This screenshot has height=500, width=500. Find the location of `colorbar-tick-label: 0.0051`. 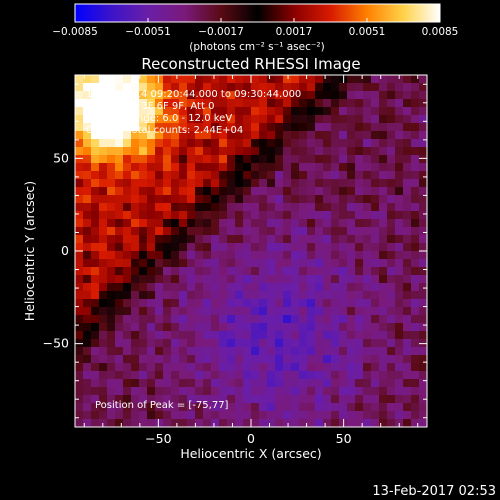

colorbar-tick-label: 0.0051 is located at coordinates (367, 32).